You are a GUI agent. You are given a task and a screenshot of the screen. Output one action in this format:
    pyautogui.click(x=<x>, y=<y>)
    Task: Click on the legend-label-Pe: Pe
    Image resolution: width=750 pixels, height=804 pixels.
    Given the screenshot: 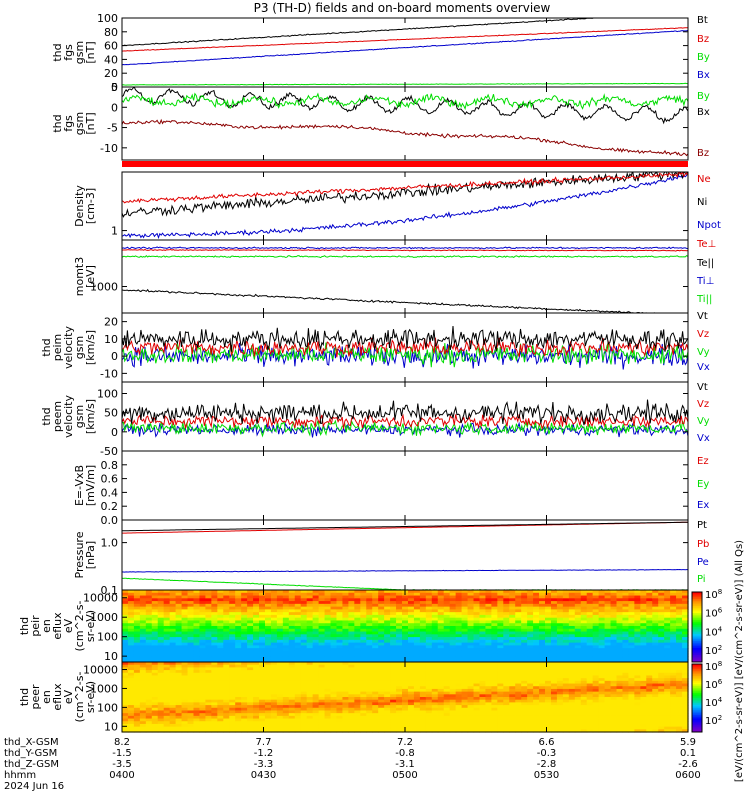 What is the action you would take?
    pyautogui.click(x=703, y=562)
    